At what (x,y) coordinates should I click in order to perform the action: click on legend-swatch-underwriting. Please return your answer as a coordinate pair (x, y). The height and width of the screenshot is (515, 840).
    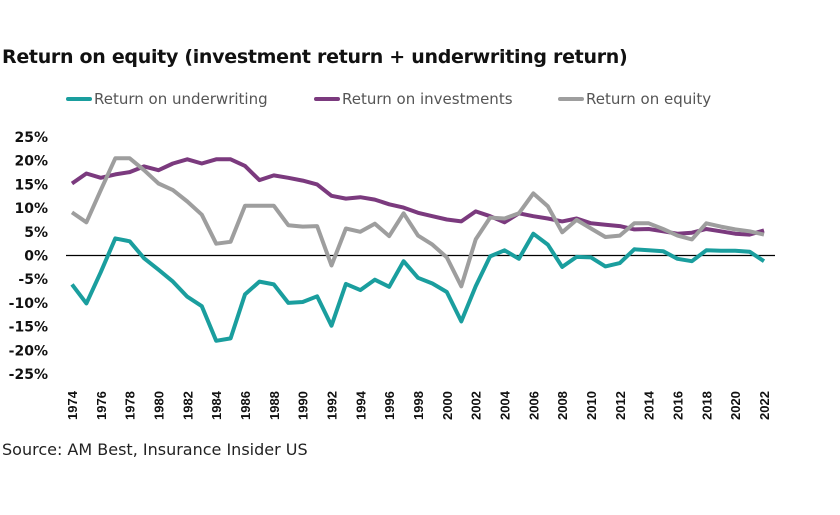
    Looking at the image, I should click on (79, 99).